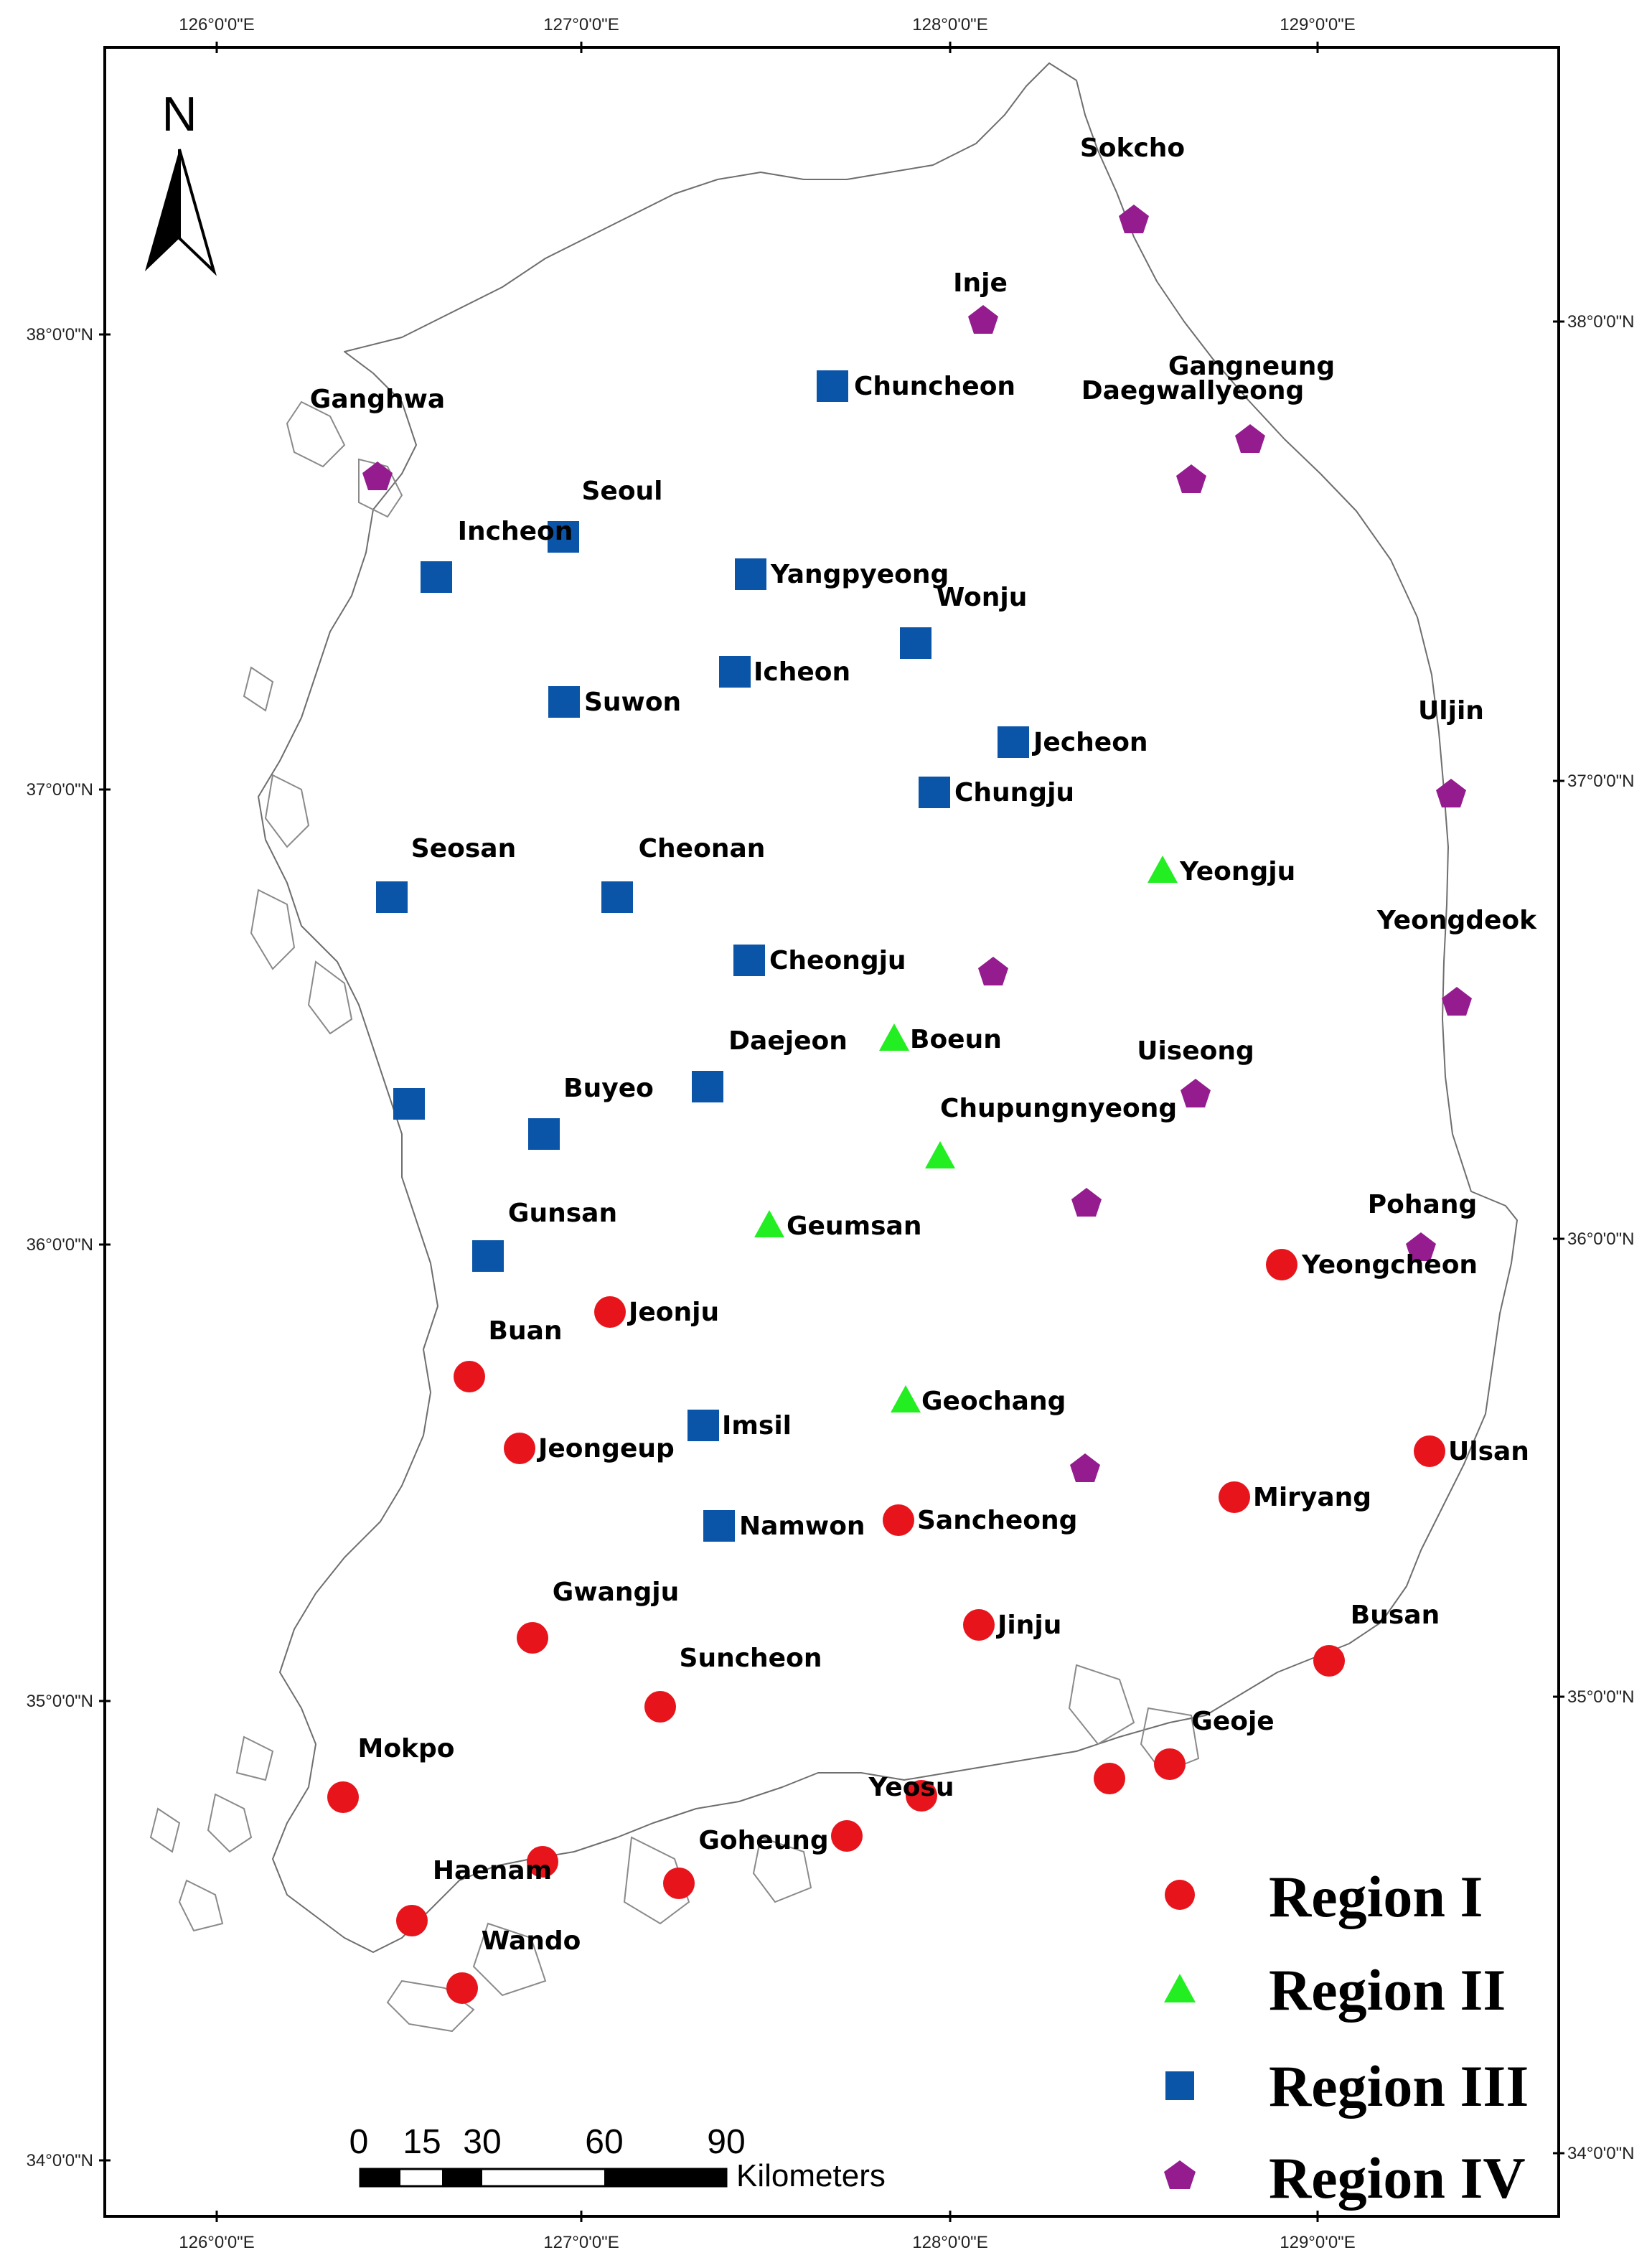  I want to click on station-marker-geumsan, so click(769, 1223).